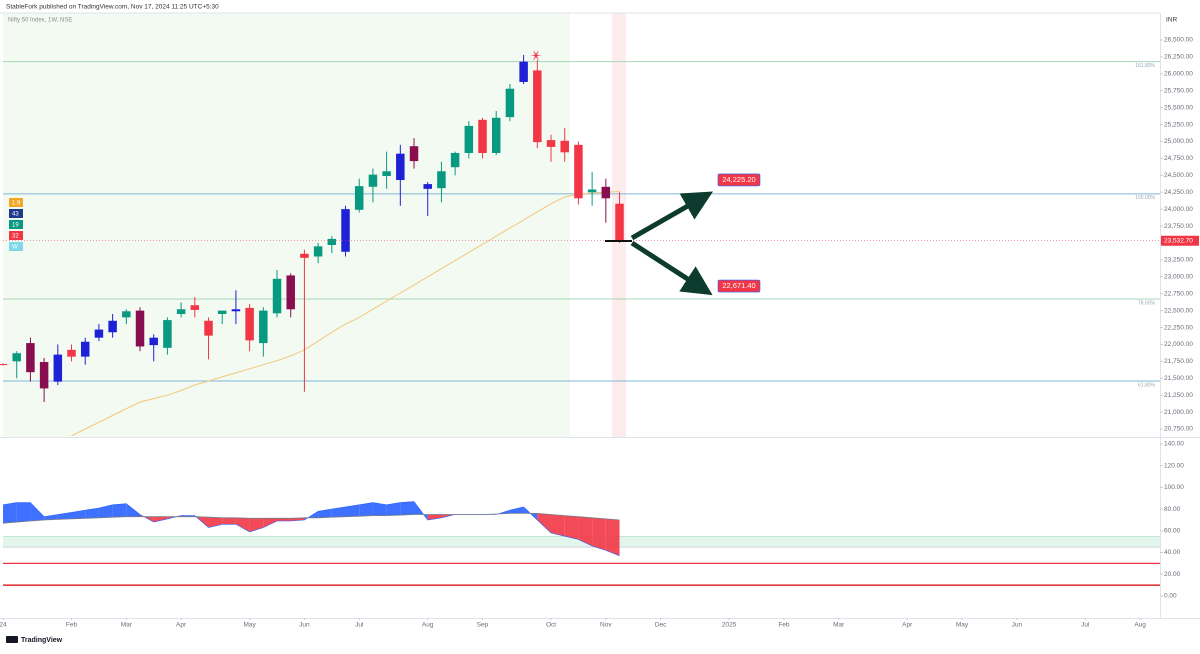  I want to click on y-tick-label: 25,250.00, so click(1178, 124).